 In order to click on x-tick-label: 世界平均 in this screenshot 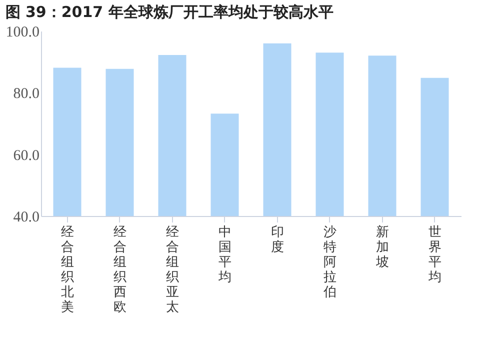, I will do `click(434, 255)`.